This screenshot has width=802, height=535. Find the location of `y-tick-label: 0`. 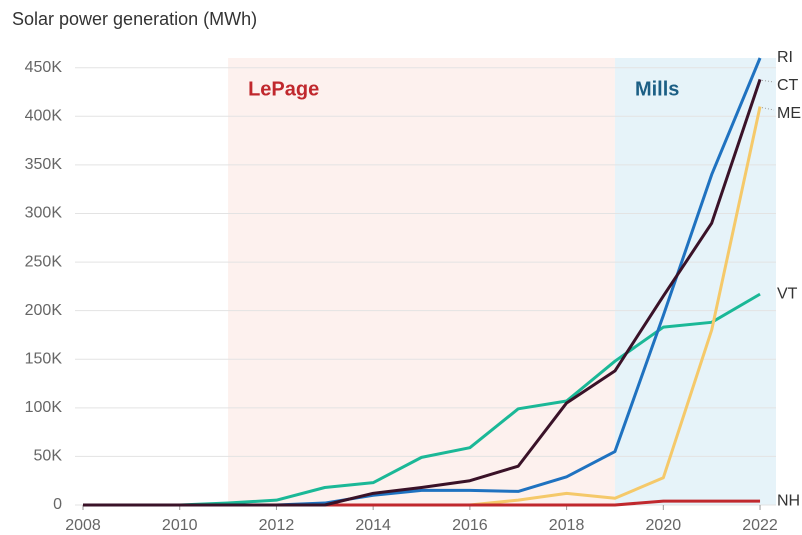

y-tick-label: 0 is located at coordinates (57, 504).